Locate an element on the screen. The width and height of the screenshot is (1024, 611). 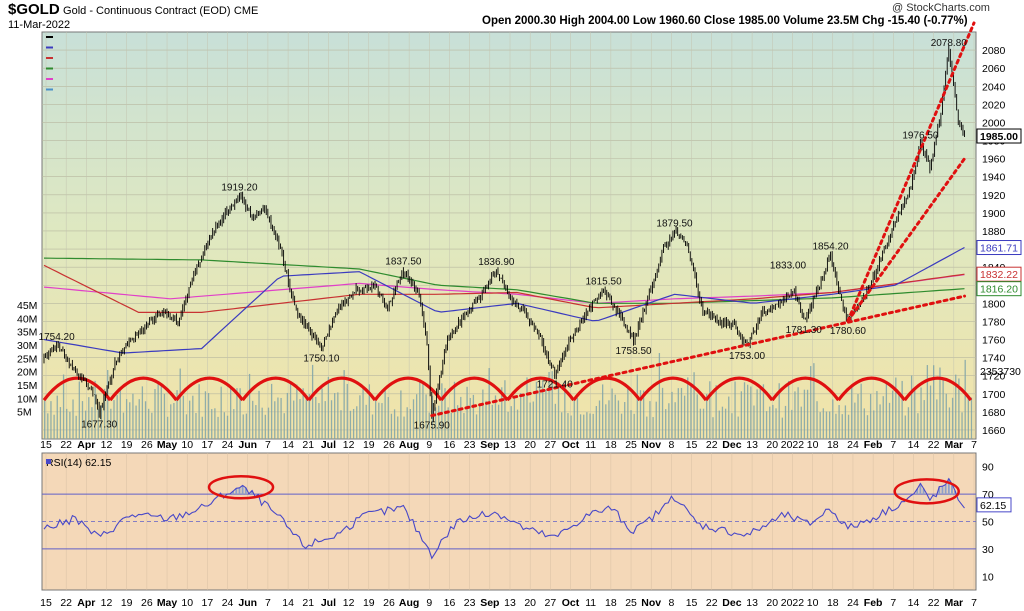
x-tick-label: Mar is located at coordinates (953, 445).